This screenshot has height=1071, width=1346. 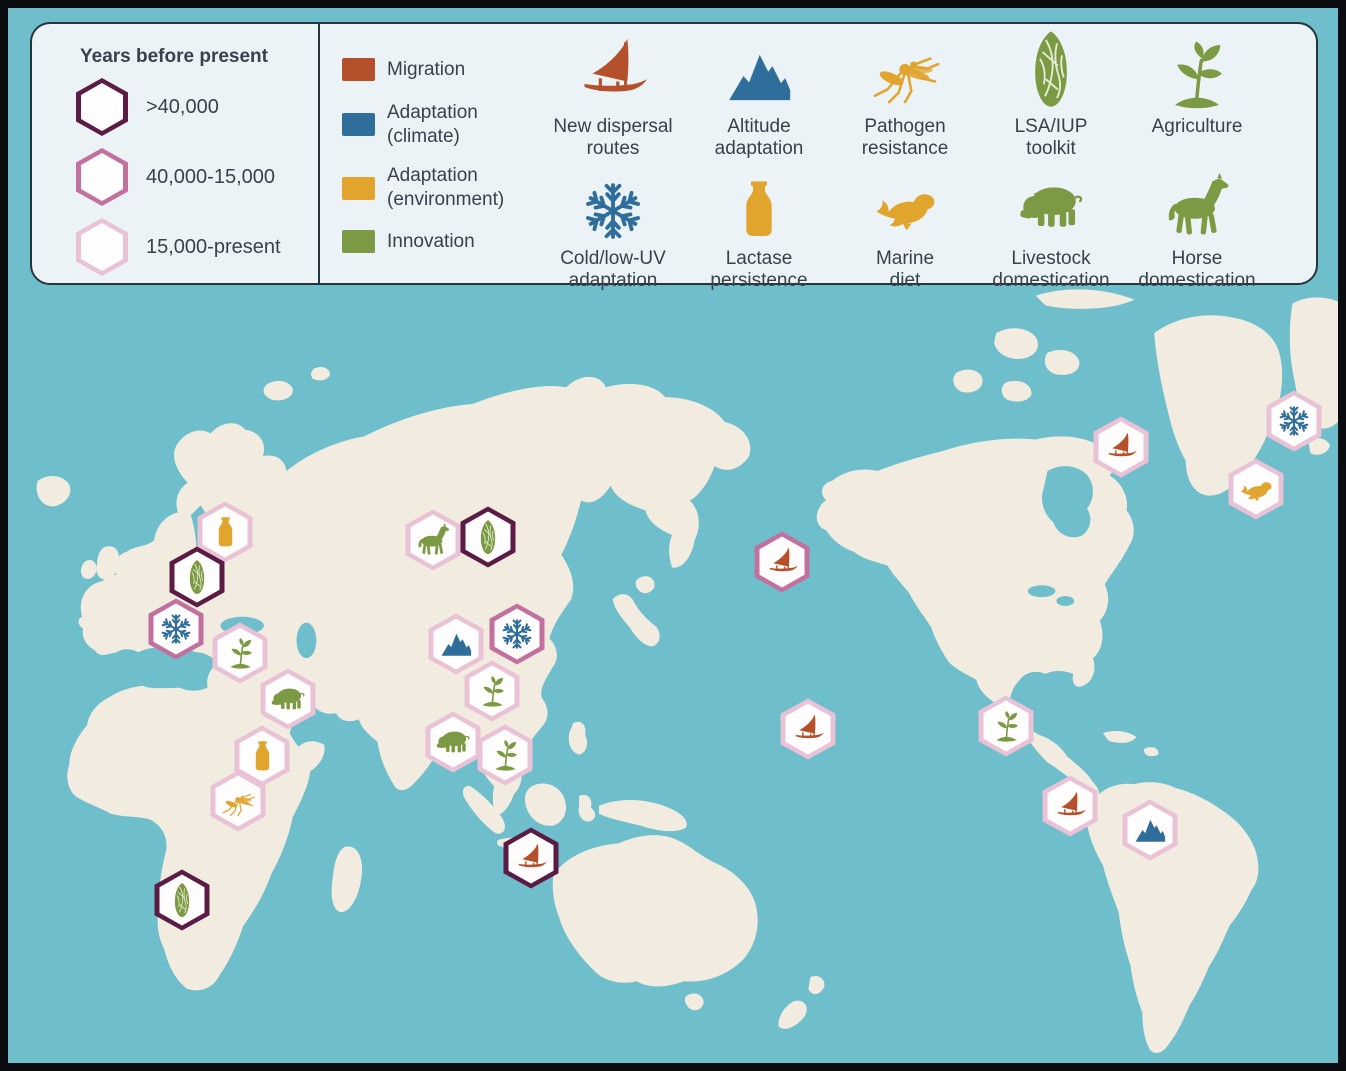 I want to click on marker-toolkit-europe, so click(x=197, y=577).